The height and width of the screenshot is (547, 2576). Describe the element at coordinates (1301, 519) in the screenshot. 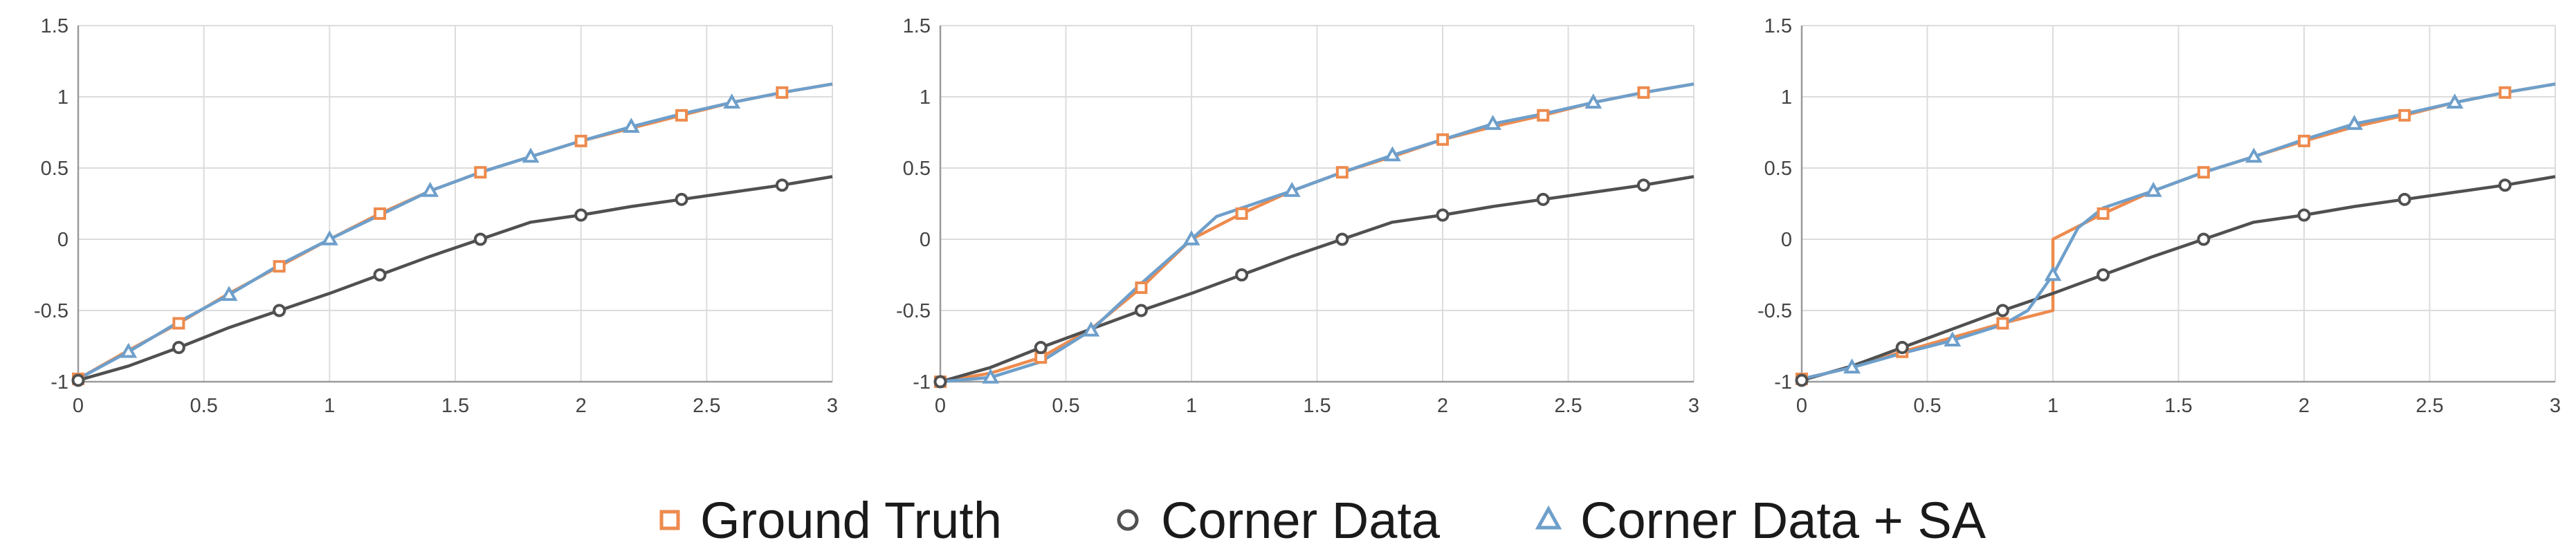

I see `legend-label: Corner Data` at that location.